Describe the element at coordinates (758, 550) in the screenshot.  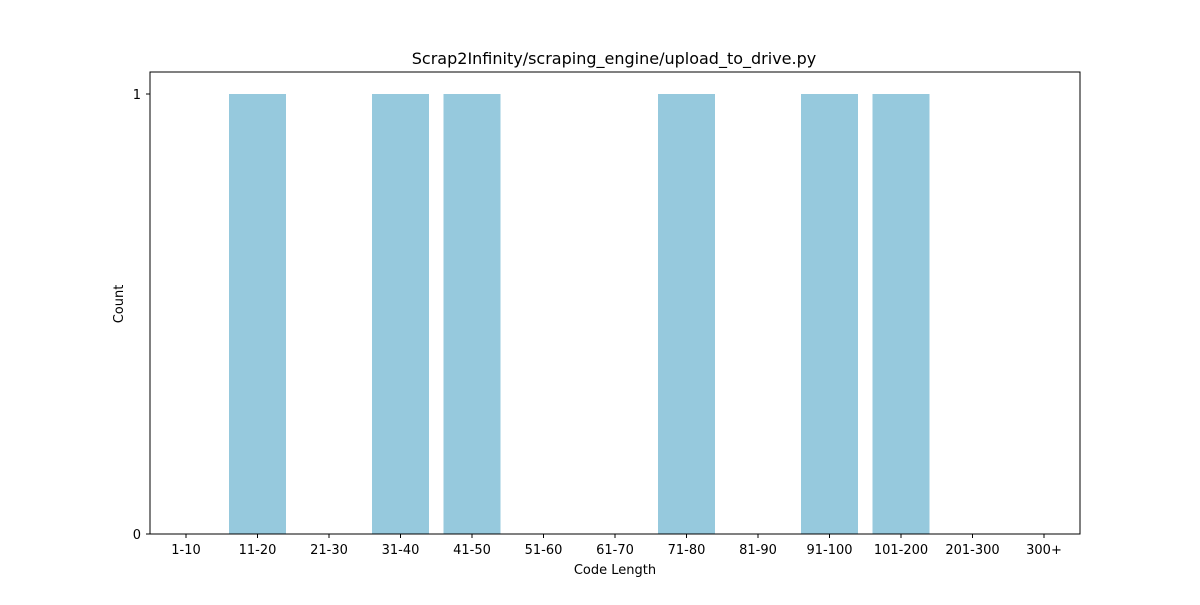
I see `x-tick-label: 81-90` at that location.